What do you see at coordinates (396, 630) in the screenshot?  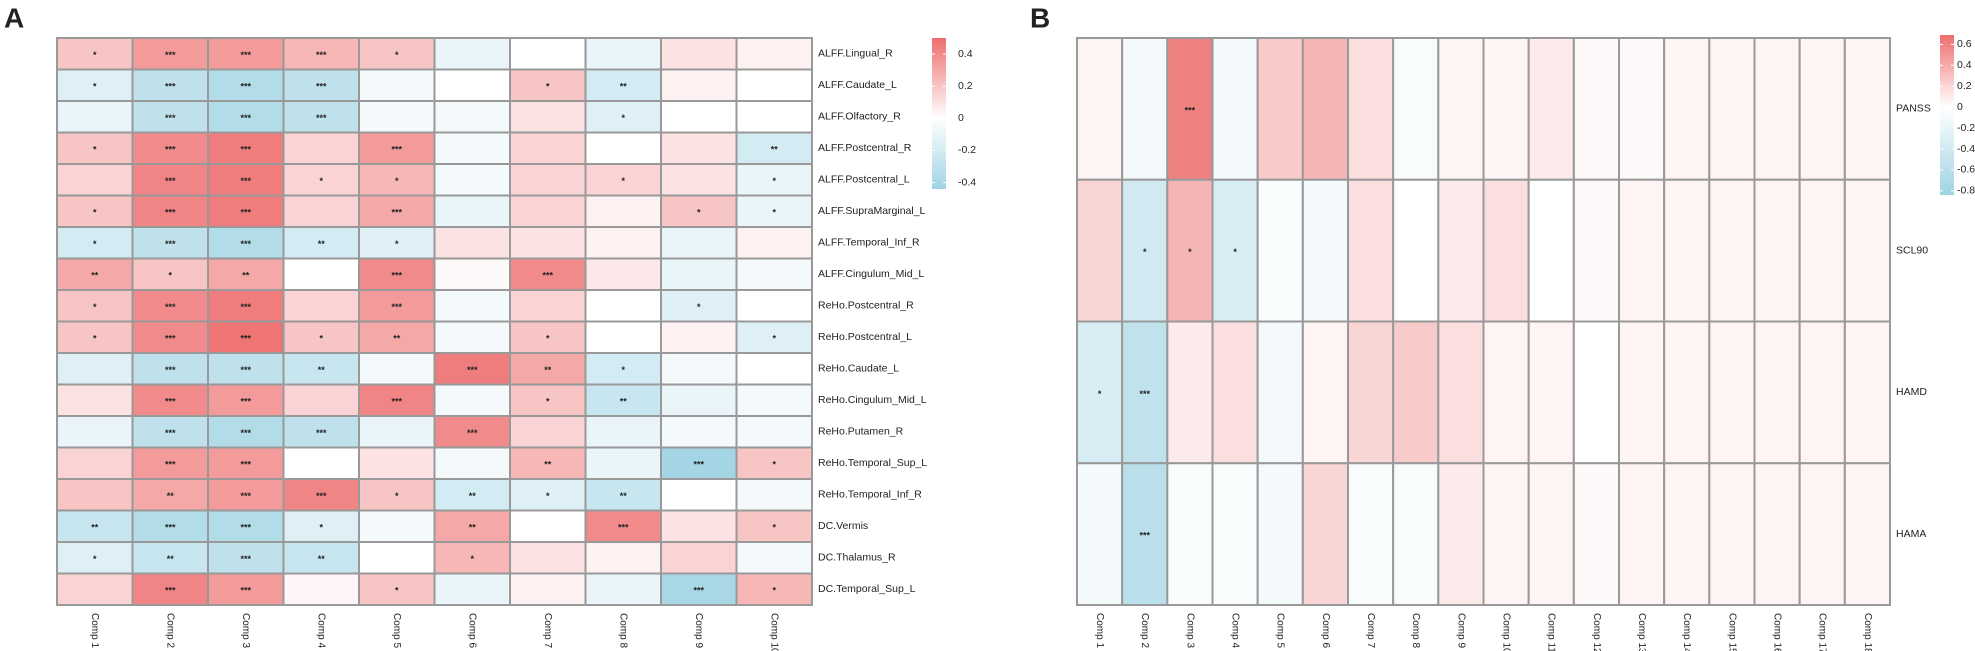 I see `col-label: Comp 5` at bounding box center [396, 630].